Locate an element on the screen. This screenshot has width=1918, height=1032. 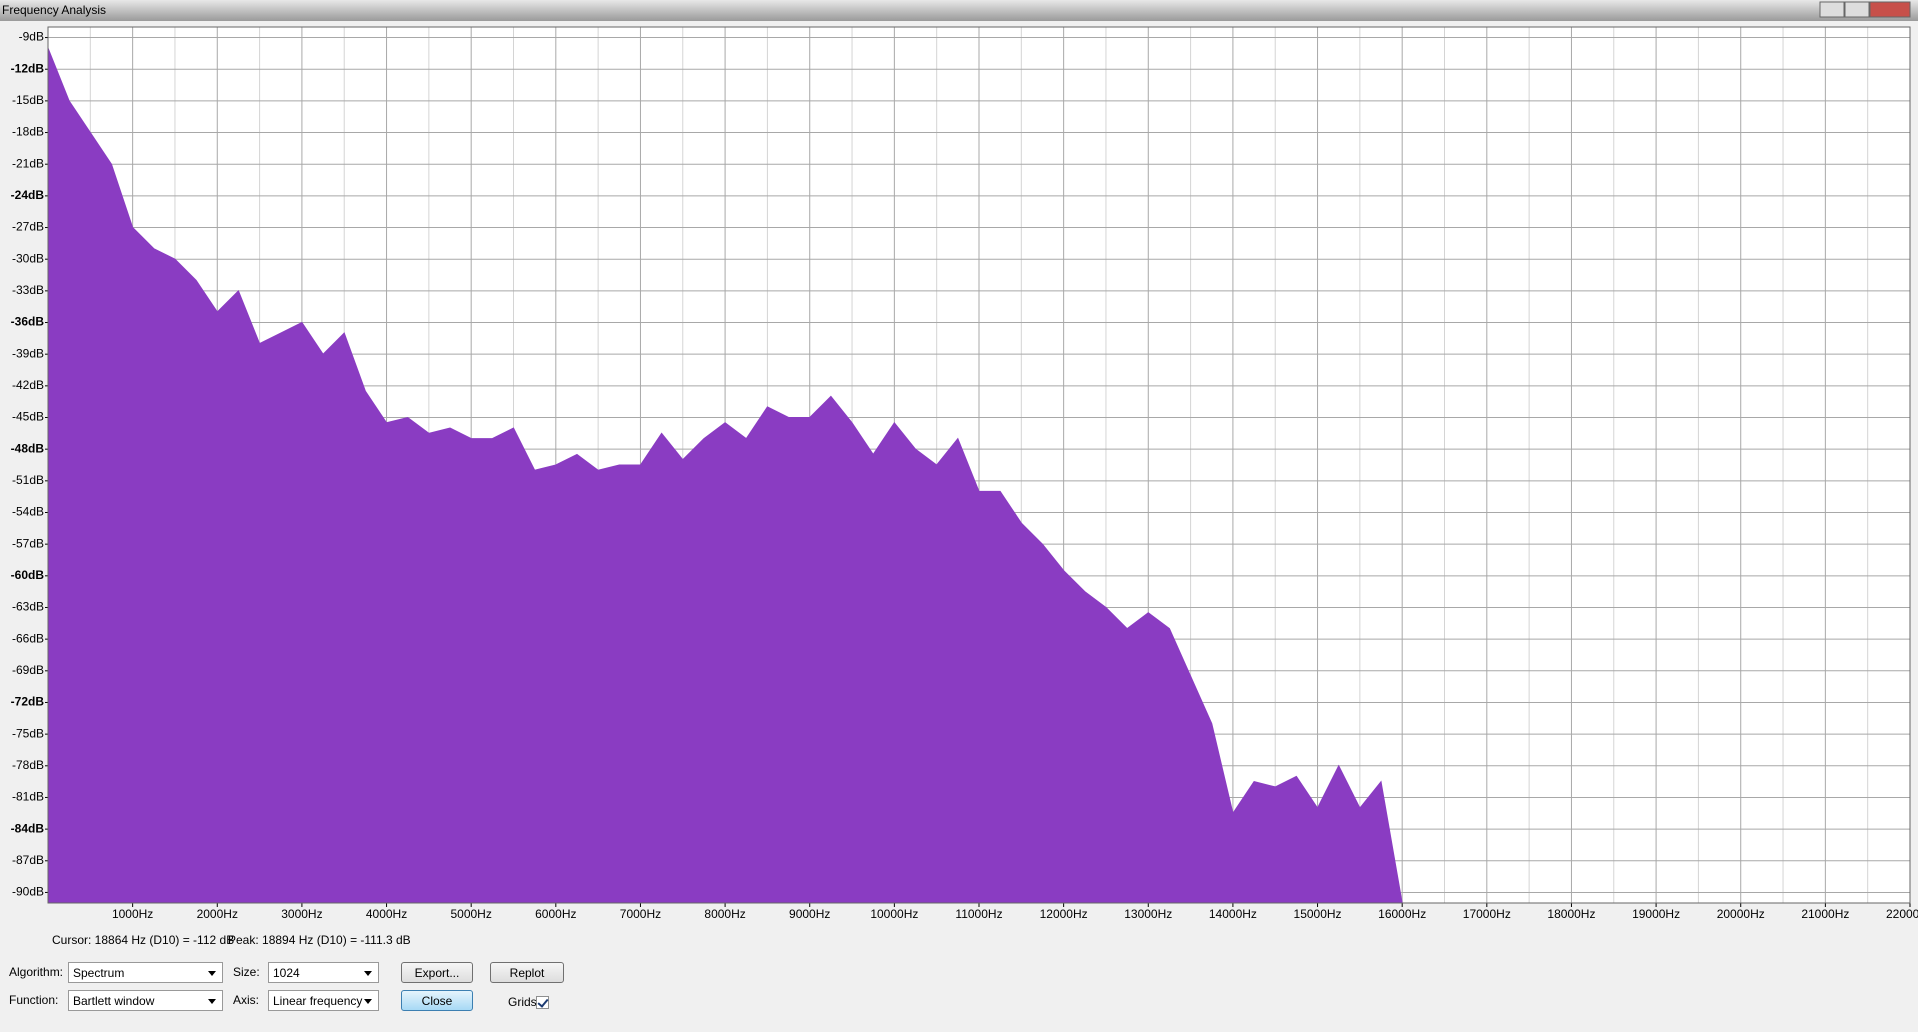
y-tick-label: -54dB is located at coordinates (28, 512).